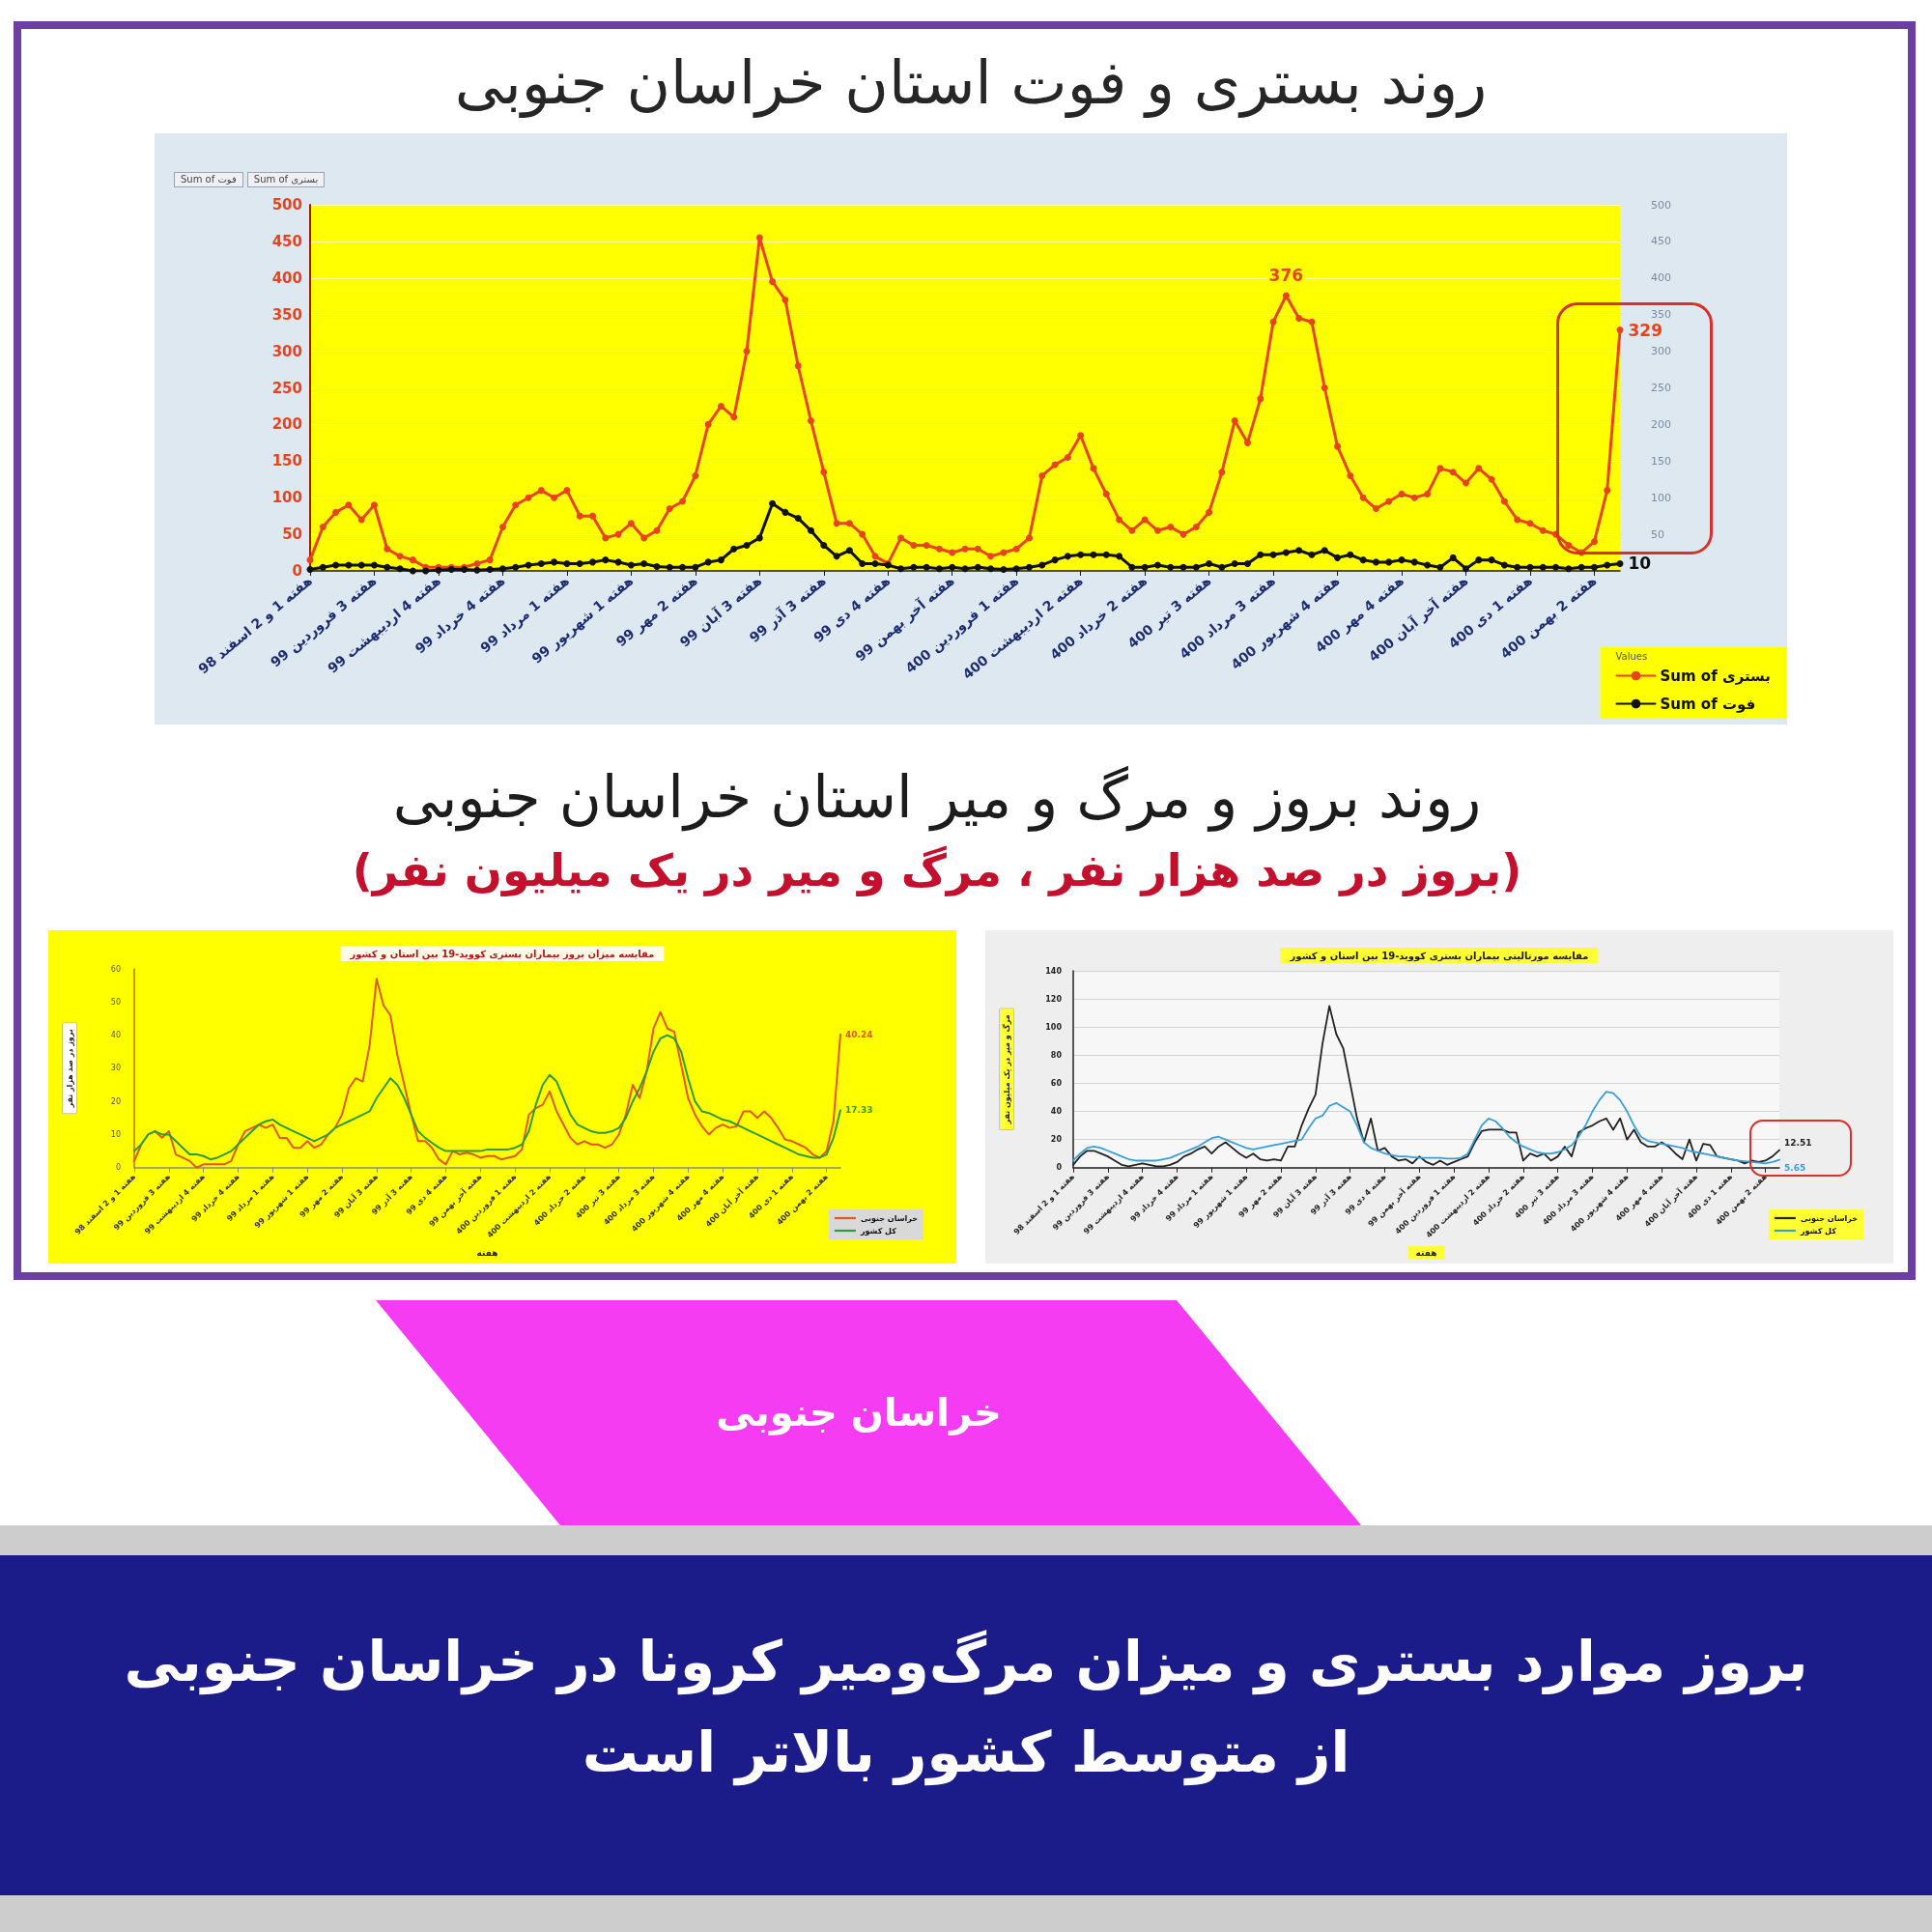 Image resolution: width=1932 pixels, height=1932 pixels. Describe the element at coordinates (1661, 424) in the screenshot. I see `y2-tick-label: 200` at that location.